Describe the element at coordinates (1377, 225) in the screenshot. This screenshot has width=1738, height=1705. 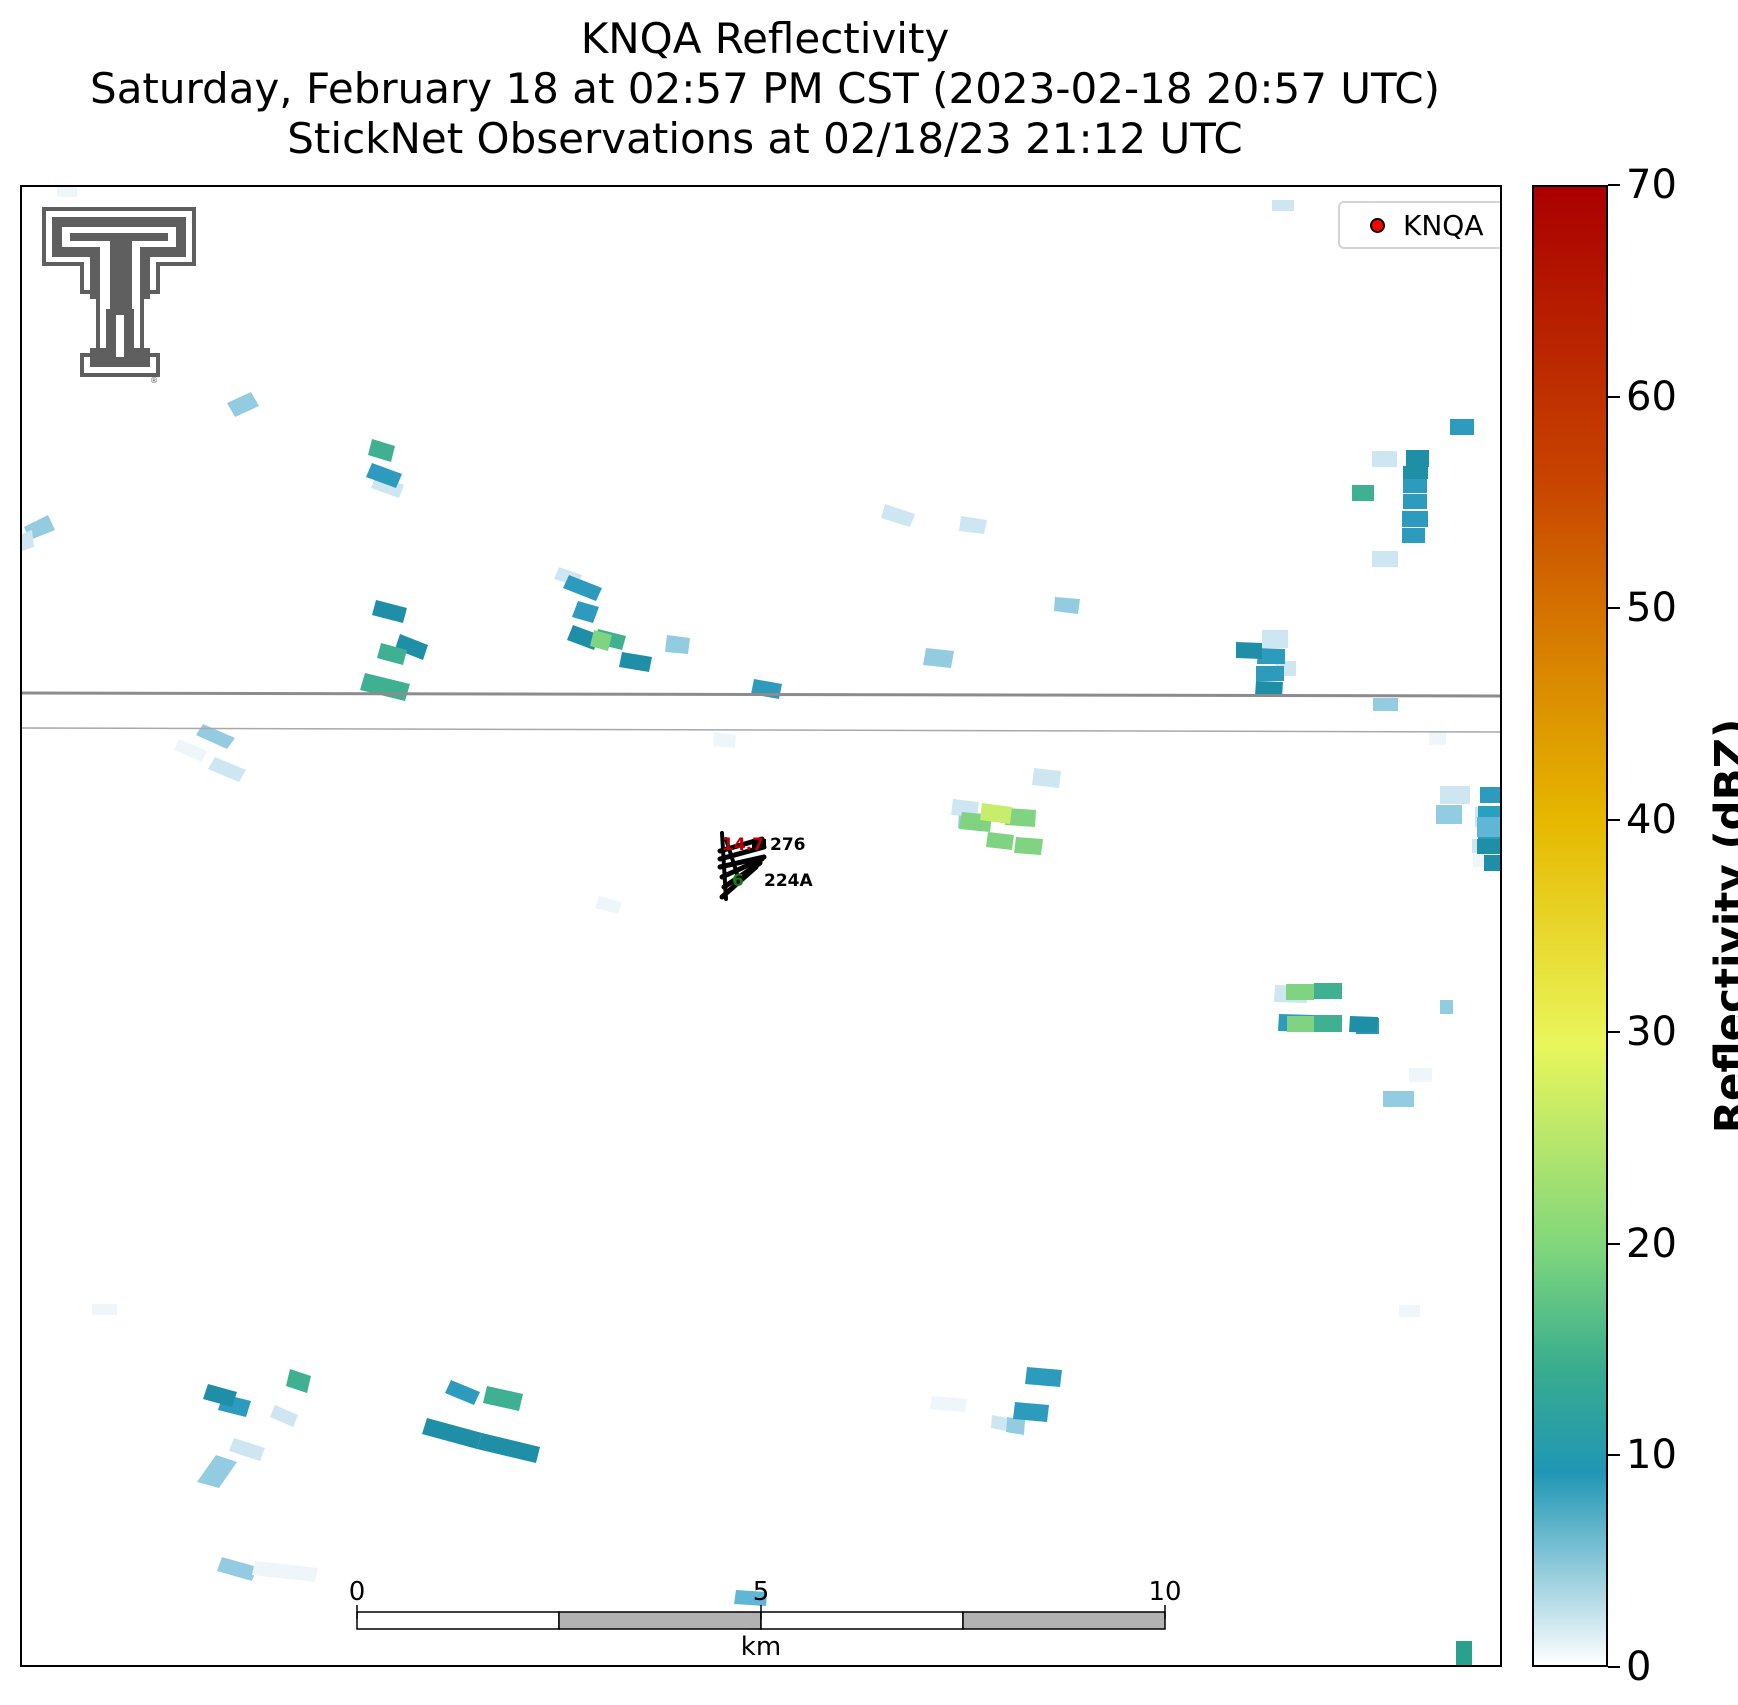
I see `radar-site-marker-icon` at that location.